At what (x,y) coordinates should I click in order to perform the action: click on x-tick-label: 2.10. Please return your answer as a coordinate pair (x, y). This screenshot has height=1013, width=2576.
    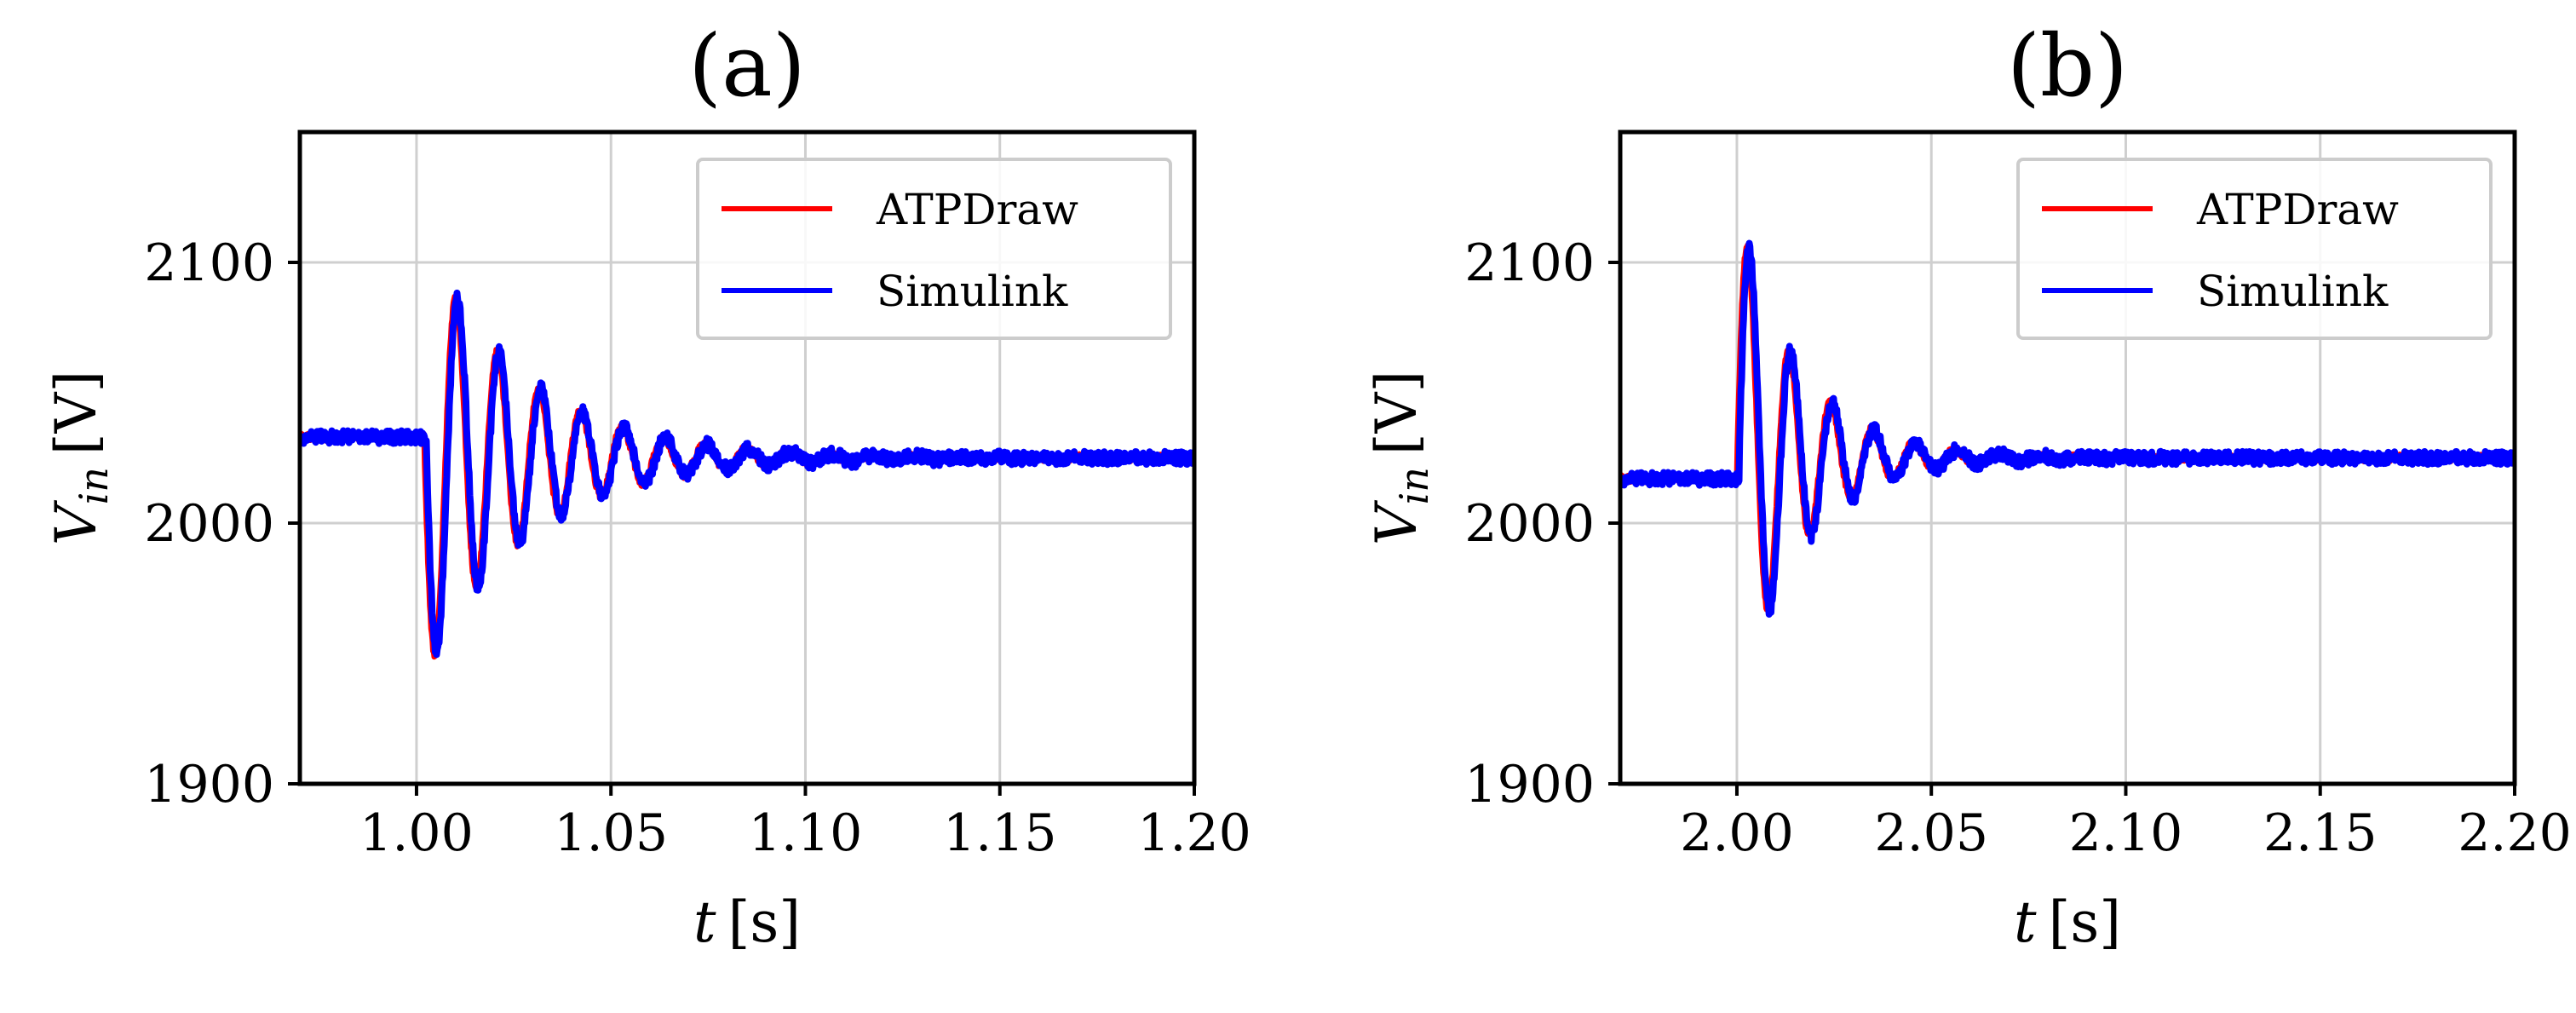
    Looking at the image, I should click on (2126, 833).